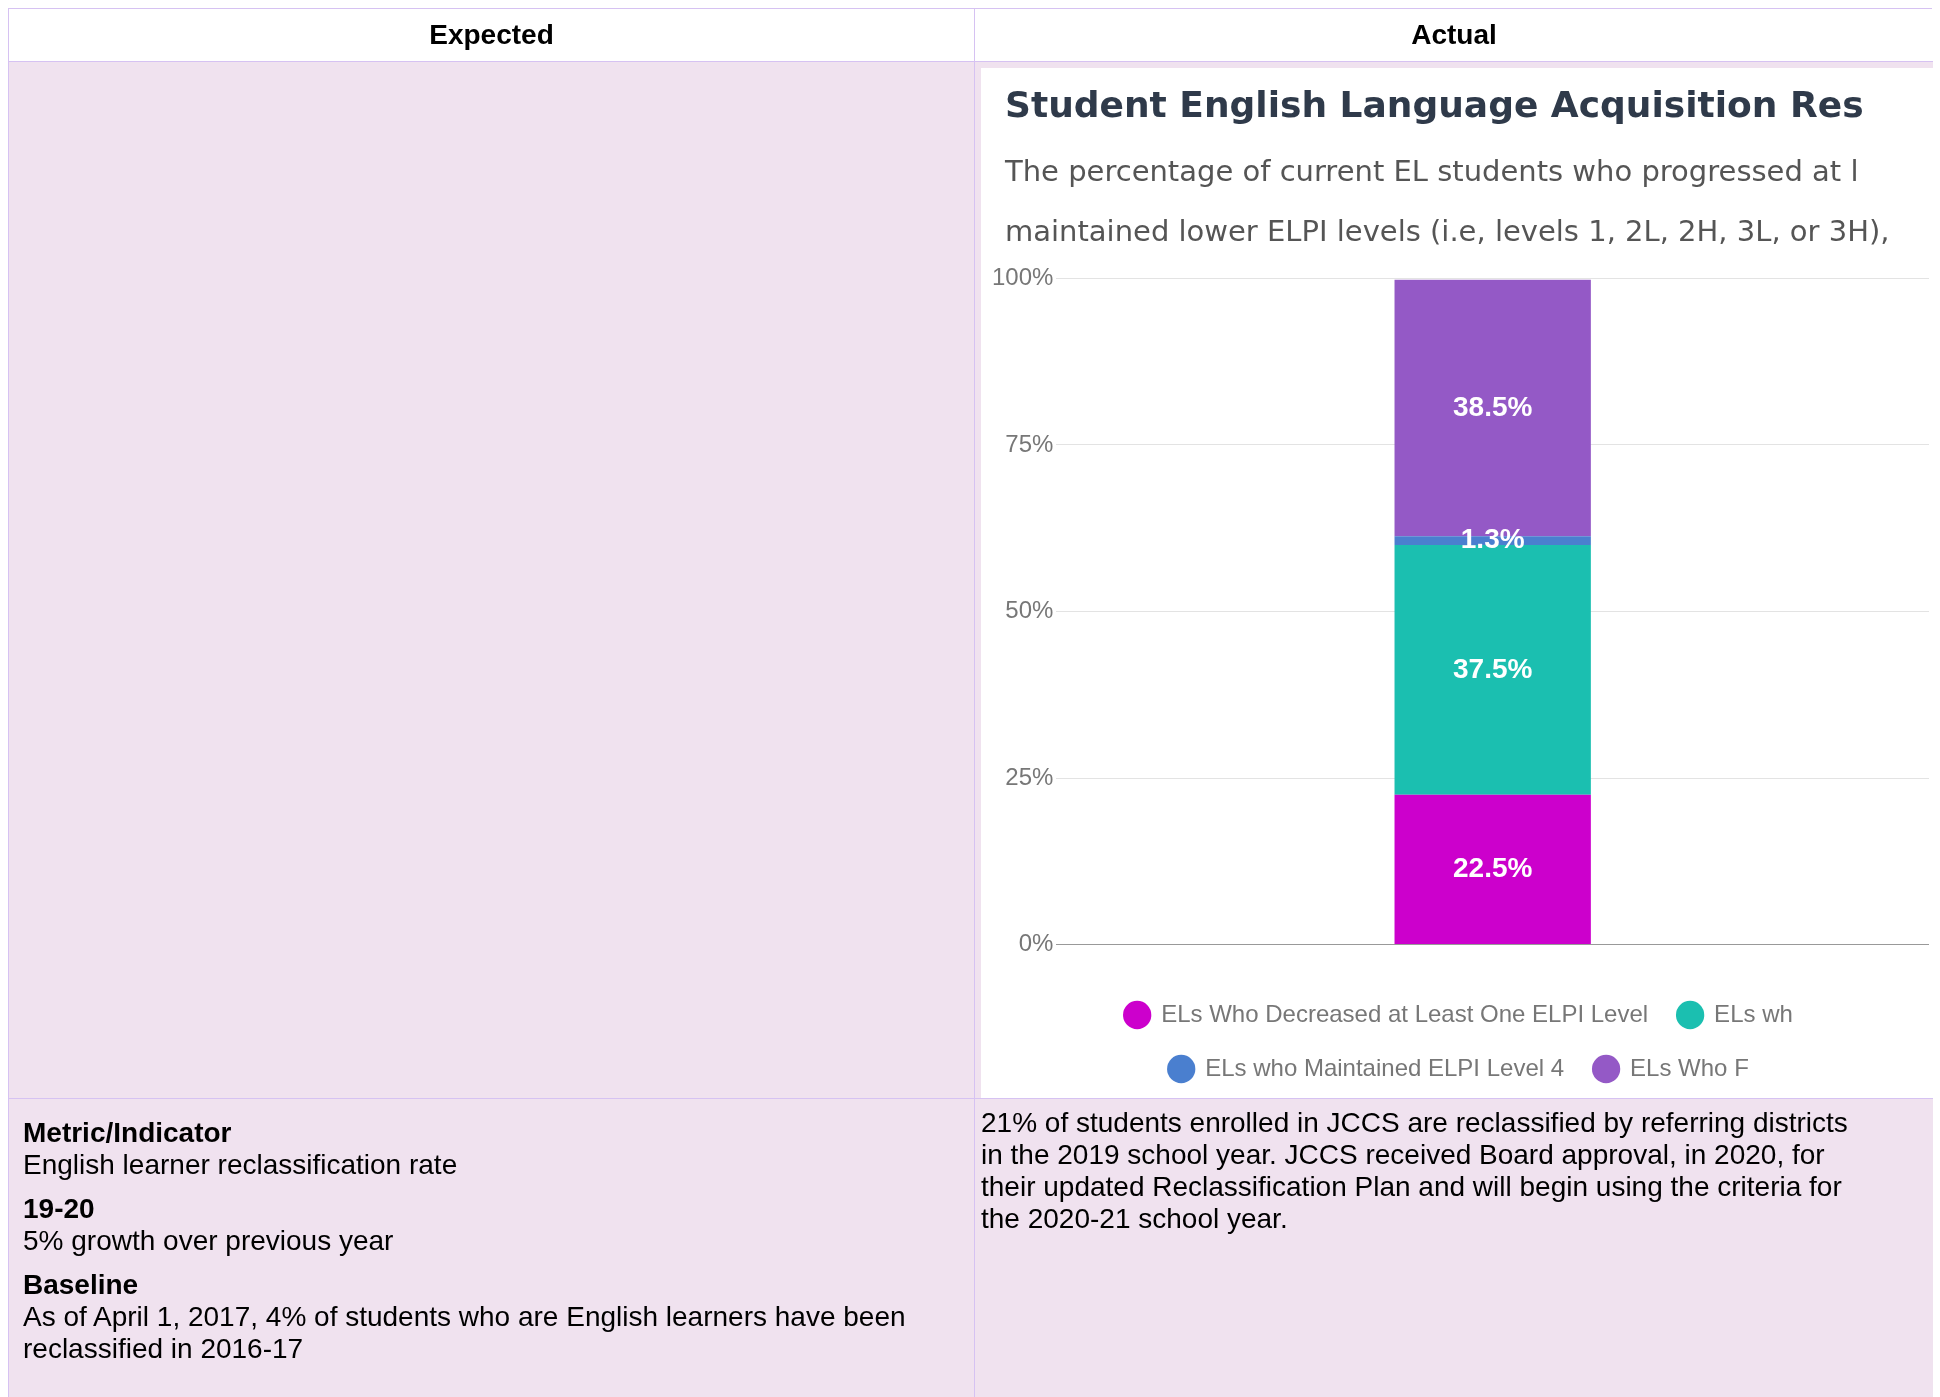 This screenshot has width=1940, height=1397. Describe the element at coordinates (1036, 943) in the screenshot. I see `y-tick-label: 0%` at that location.